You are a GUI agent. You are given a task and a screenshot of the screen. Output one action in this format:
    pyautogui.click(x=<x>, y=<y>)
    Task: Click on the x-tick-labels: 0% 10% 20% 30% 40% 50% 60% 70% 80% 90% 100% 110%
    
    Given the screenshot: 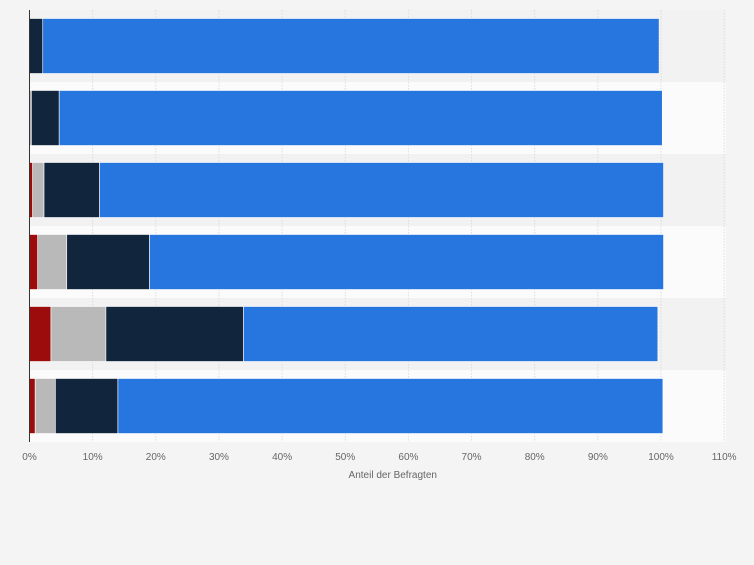 What is the action you would take?
    pyautogui.click(x=379, y=457)
    